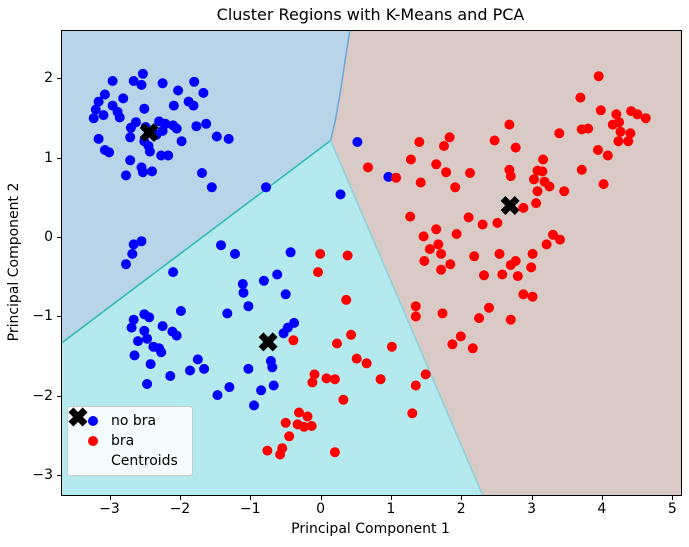 The width and height of the screenshot is (689, 547). What do you see at coordinates (532, 509) in the screenshot?
I see `x-tick-label: 3` at bounding box center [532, 509].